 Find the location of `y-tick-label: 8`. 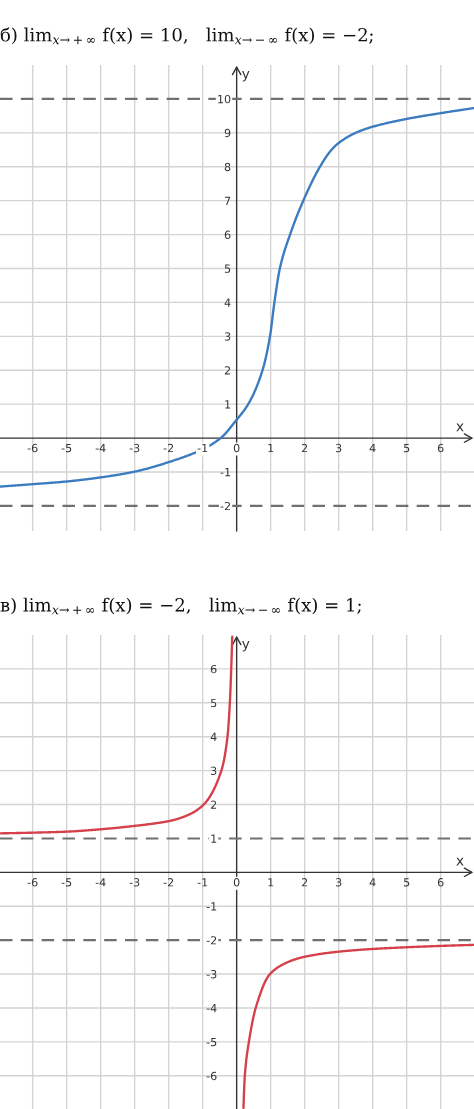

y-tick-label: 8 is located at coordinates (227, 167).